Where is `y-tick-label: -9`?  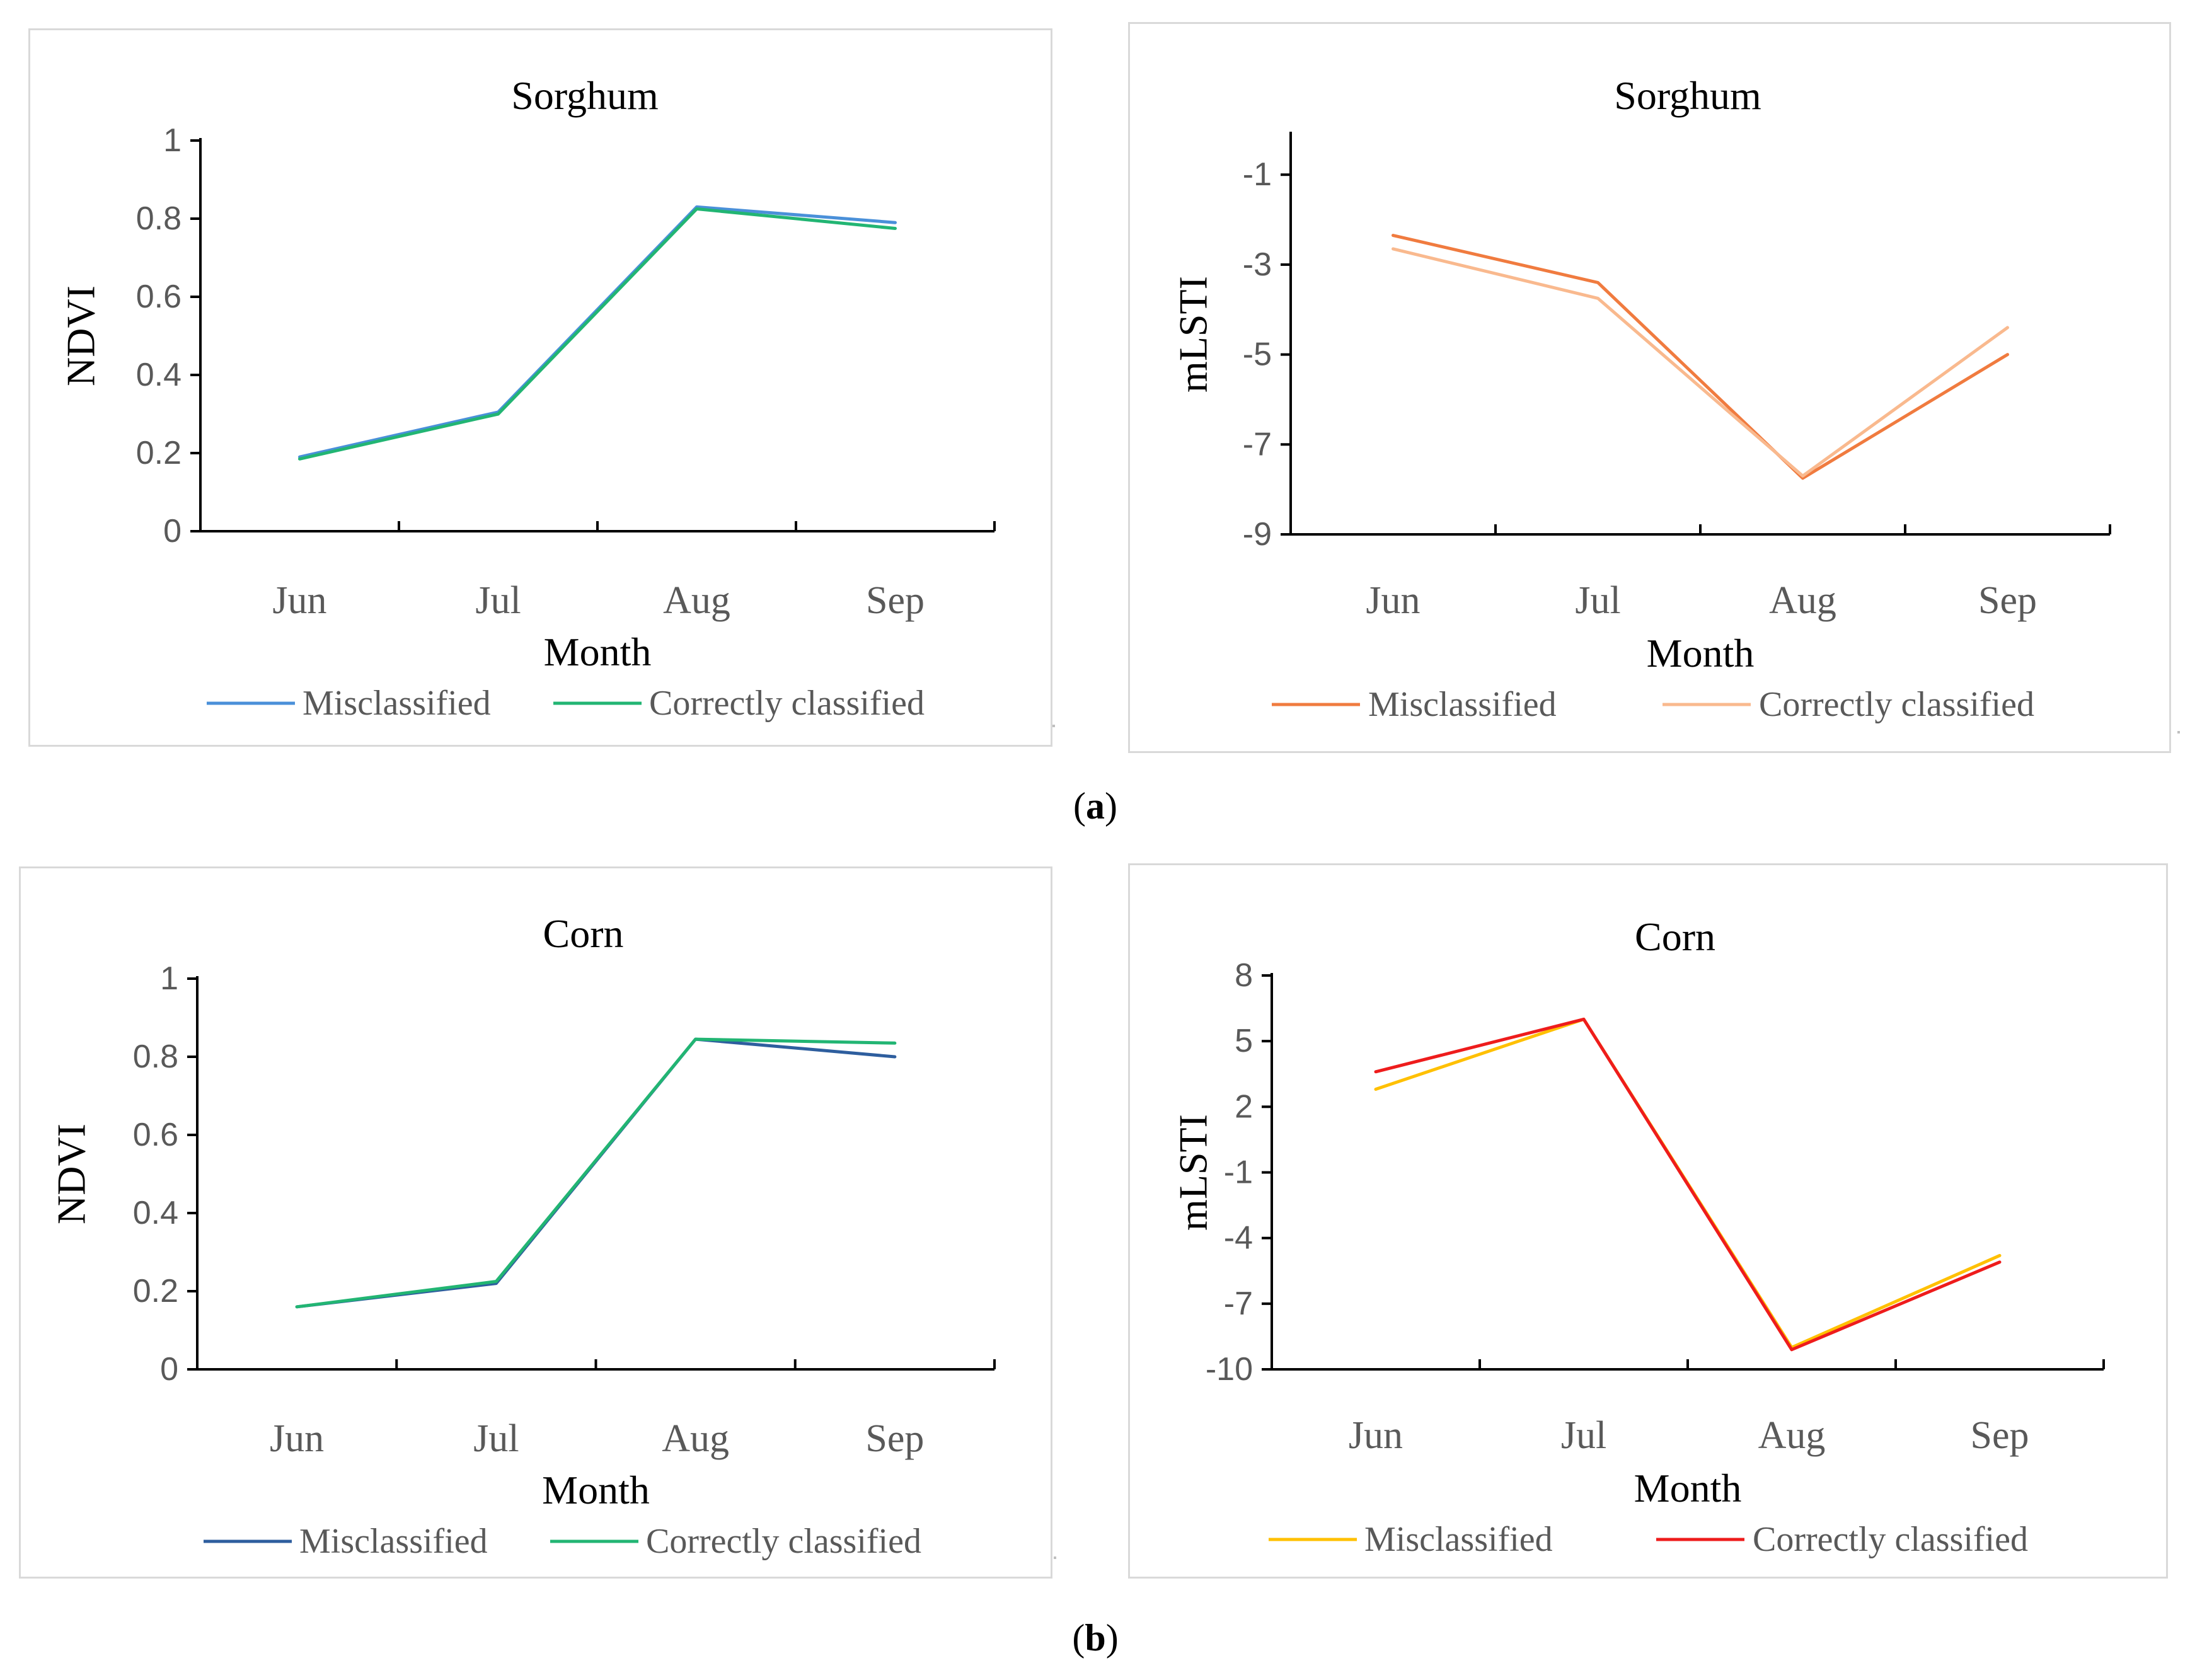
y-tick-label: -9 is located at coordinates (1258, 534).